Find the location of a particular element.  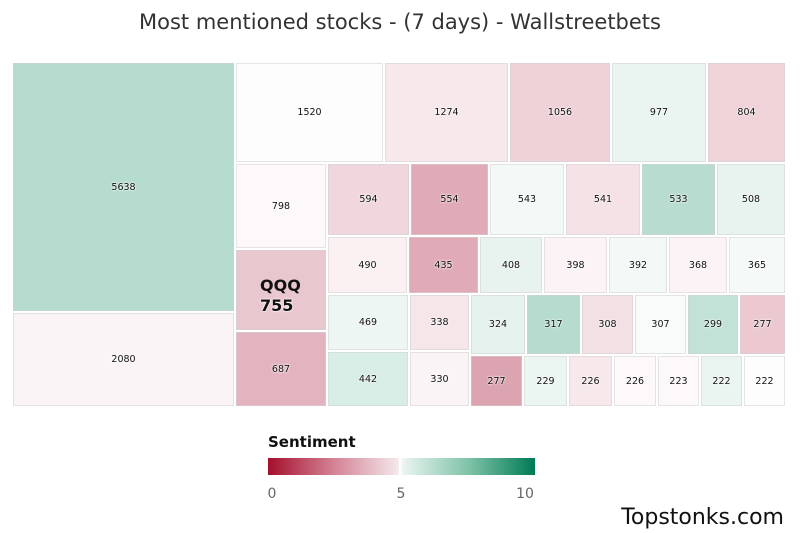

treemap-tile: 392 is located at coordinates (638, 265).